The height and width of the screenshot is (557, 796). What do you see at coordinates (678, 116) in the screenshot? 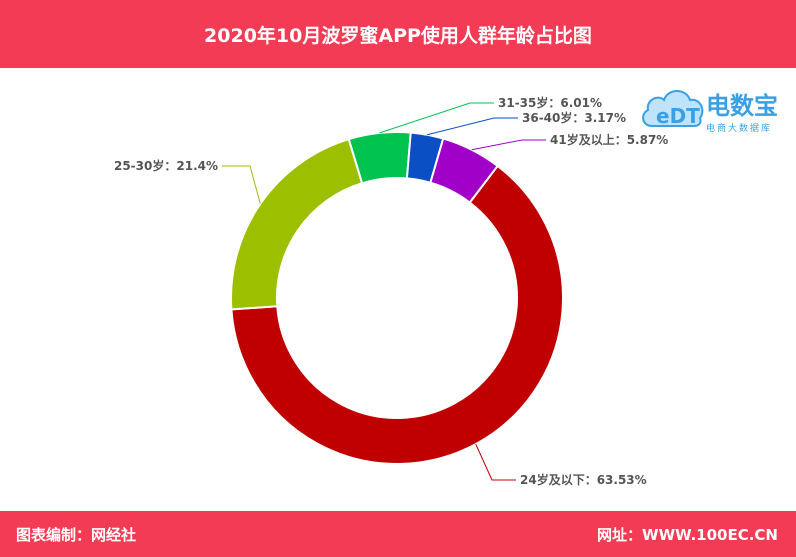
I see `logo-mark: eDT` at bounding box center [678, 116].